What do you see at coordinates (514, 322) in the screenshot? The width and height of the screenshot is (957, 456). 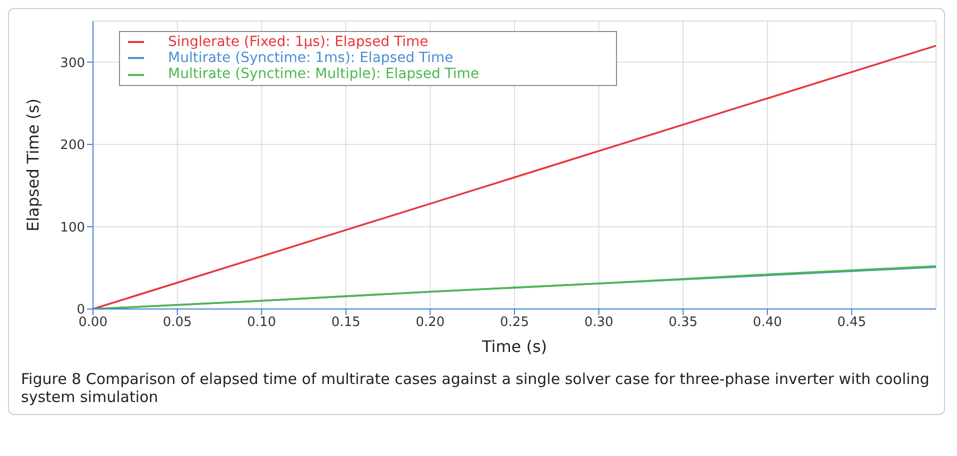 I see `x-tick-label: 0.25` at bounding box center [514, 322].